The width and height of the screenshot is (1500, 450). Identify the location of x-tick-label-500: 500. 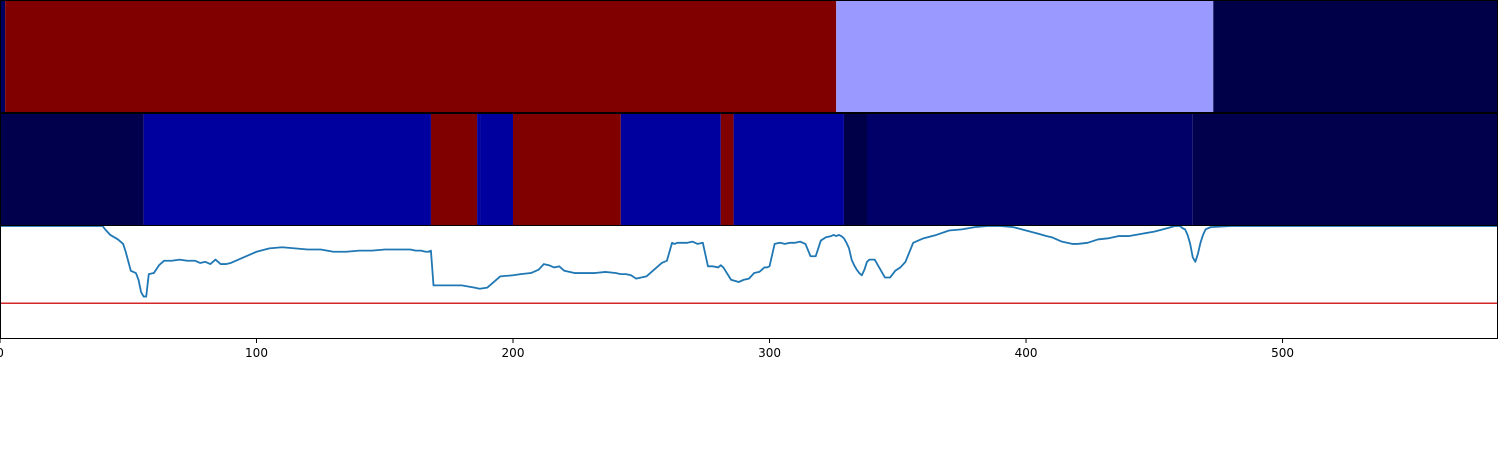
(1282, 353).